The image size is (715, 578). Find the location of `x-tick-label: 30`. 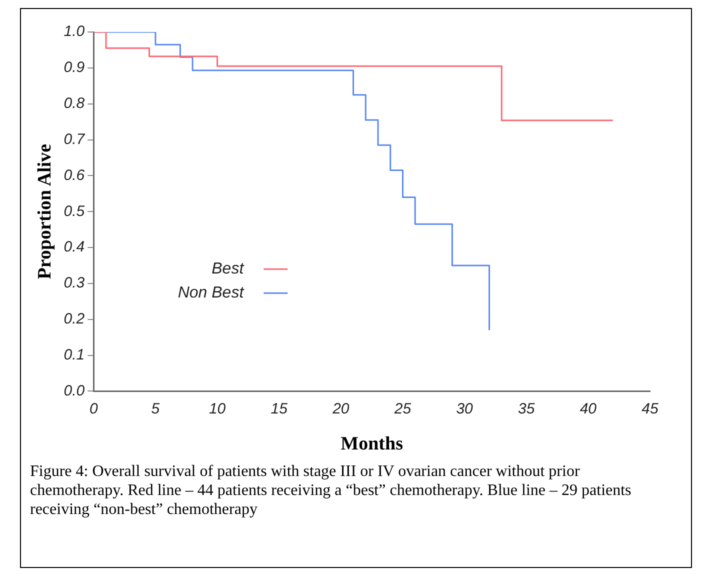

x-tick-label: 30 is located at coordinates (465, 409).